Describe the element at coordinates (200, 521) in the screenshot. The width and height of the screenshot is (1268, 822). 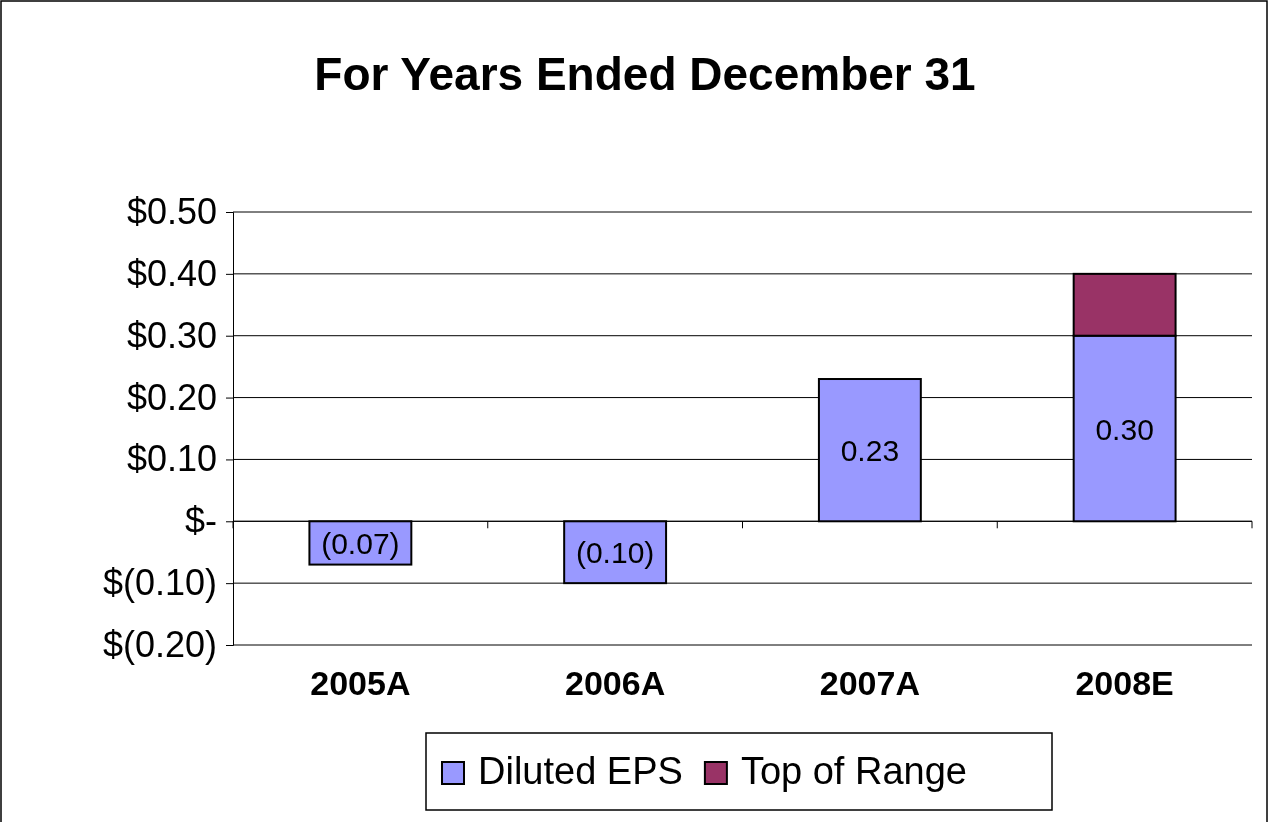
I see `y-tick-label: $-` at that location.